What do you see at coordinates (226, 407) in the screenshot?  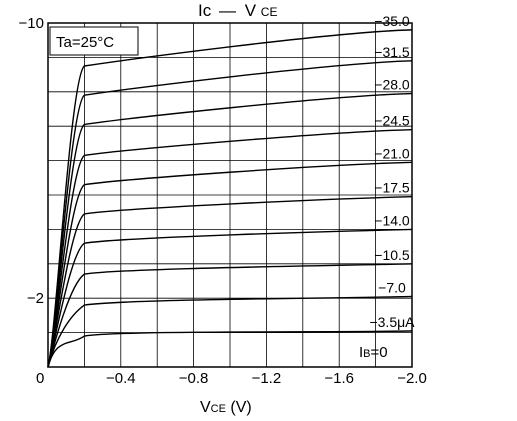 I see `x-axis-label: VCE (V)` at bounding box center [226, 407].